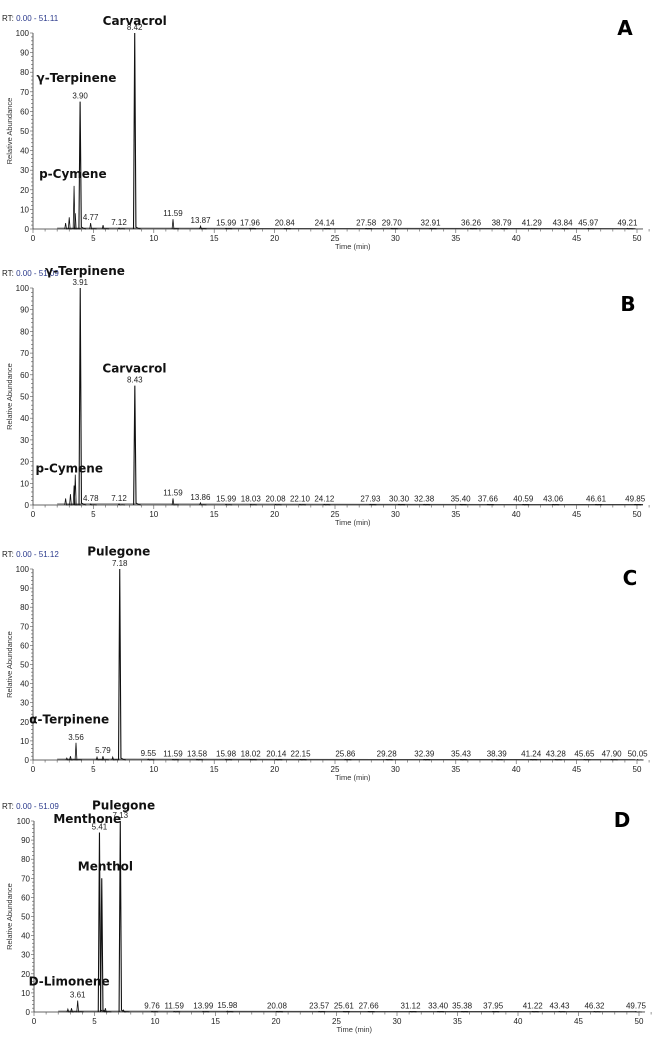  What do you see at coordinates (636, 1005) in the screenshot?
I see `peak-label: 49.75` at bounding box center [636, 1005].